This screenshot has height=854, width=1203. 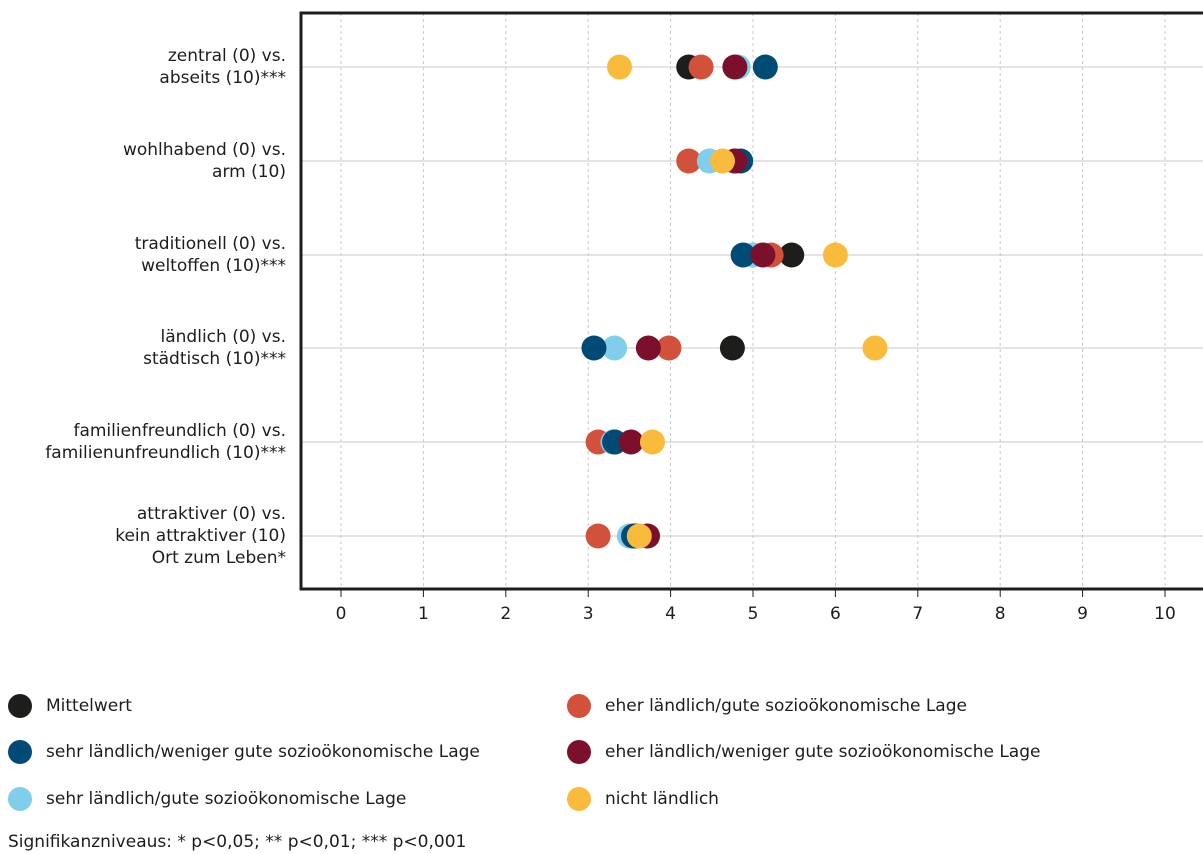 I want to click on x-tick-label: 8, so click(x=1000, y=614).